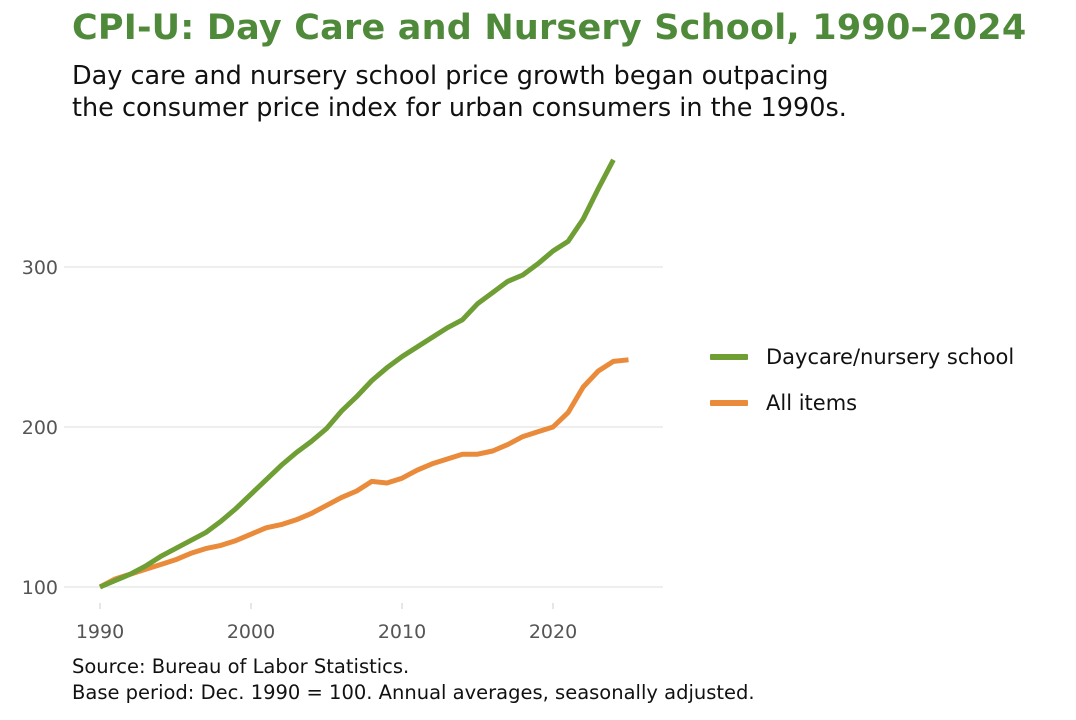  I want to click on legend-swatch-daycare, so click(729, 357).